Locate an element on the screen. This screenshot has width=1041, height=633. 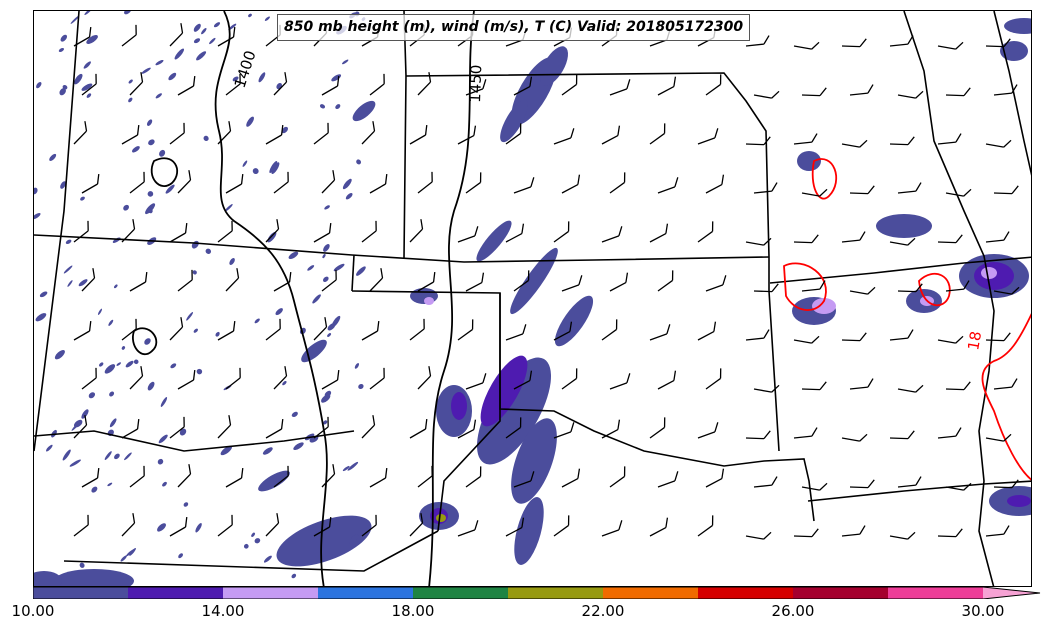
colorbar-tick-label: 22.00 is located at coordinates (603, 611).